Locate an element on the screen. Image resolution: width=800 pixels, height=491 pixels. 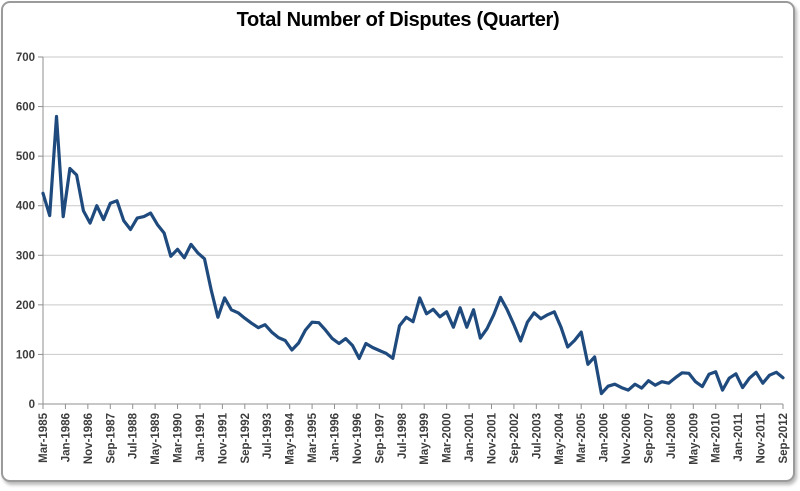
x-tick-label: Nov-2006 is located at coordinates (627, 438).